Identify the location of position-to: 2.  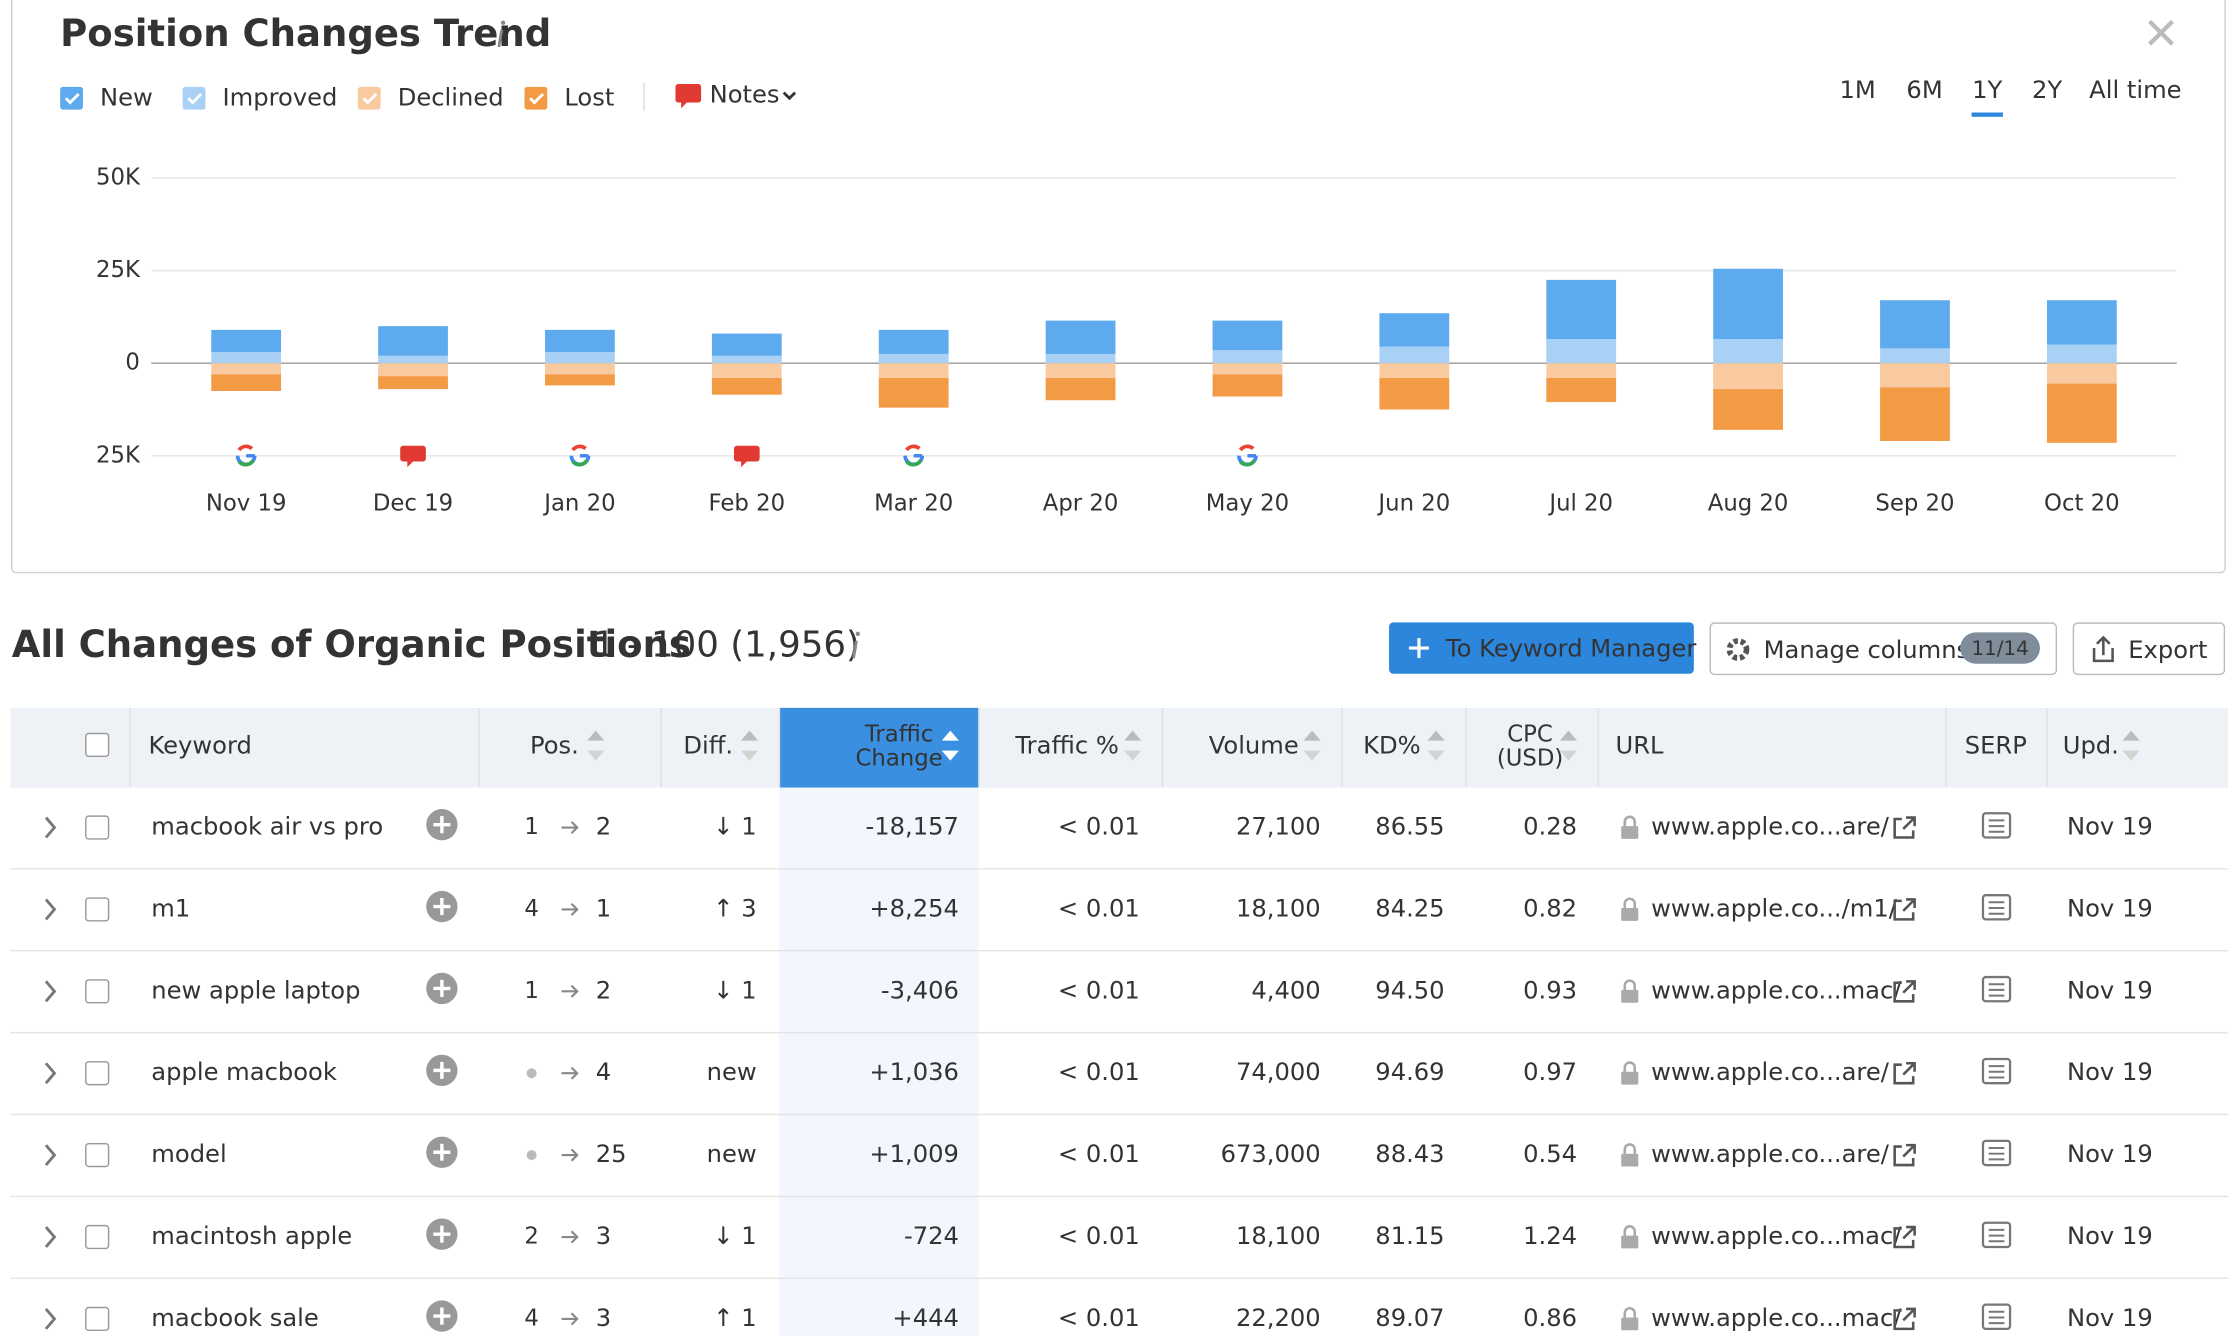
(603, 990).